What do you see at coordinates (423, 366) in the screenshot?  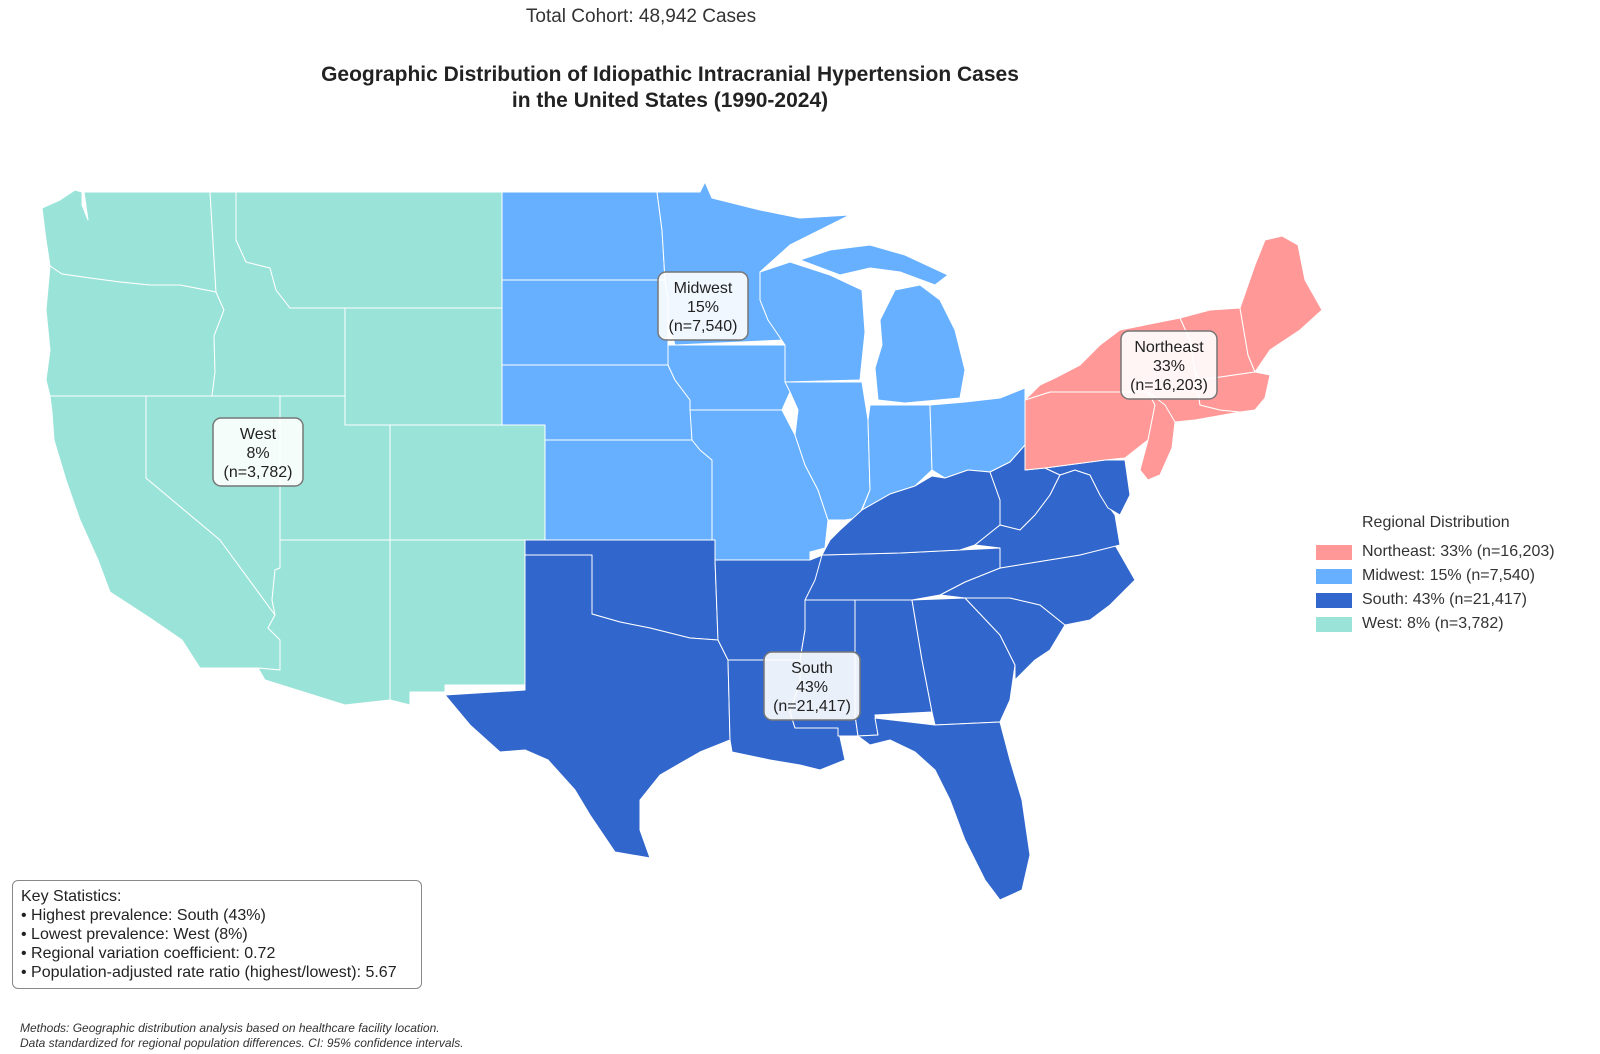 I see `state-wyoming` at bounding box center [423, 366].